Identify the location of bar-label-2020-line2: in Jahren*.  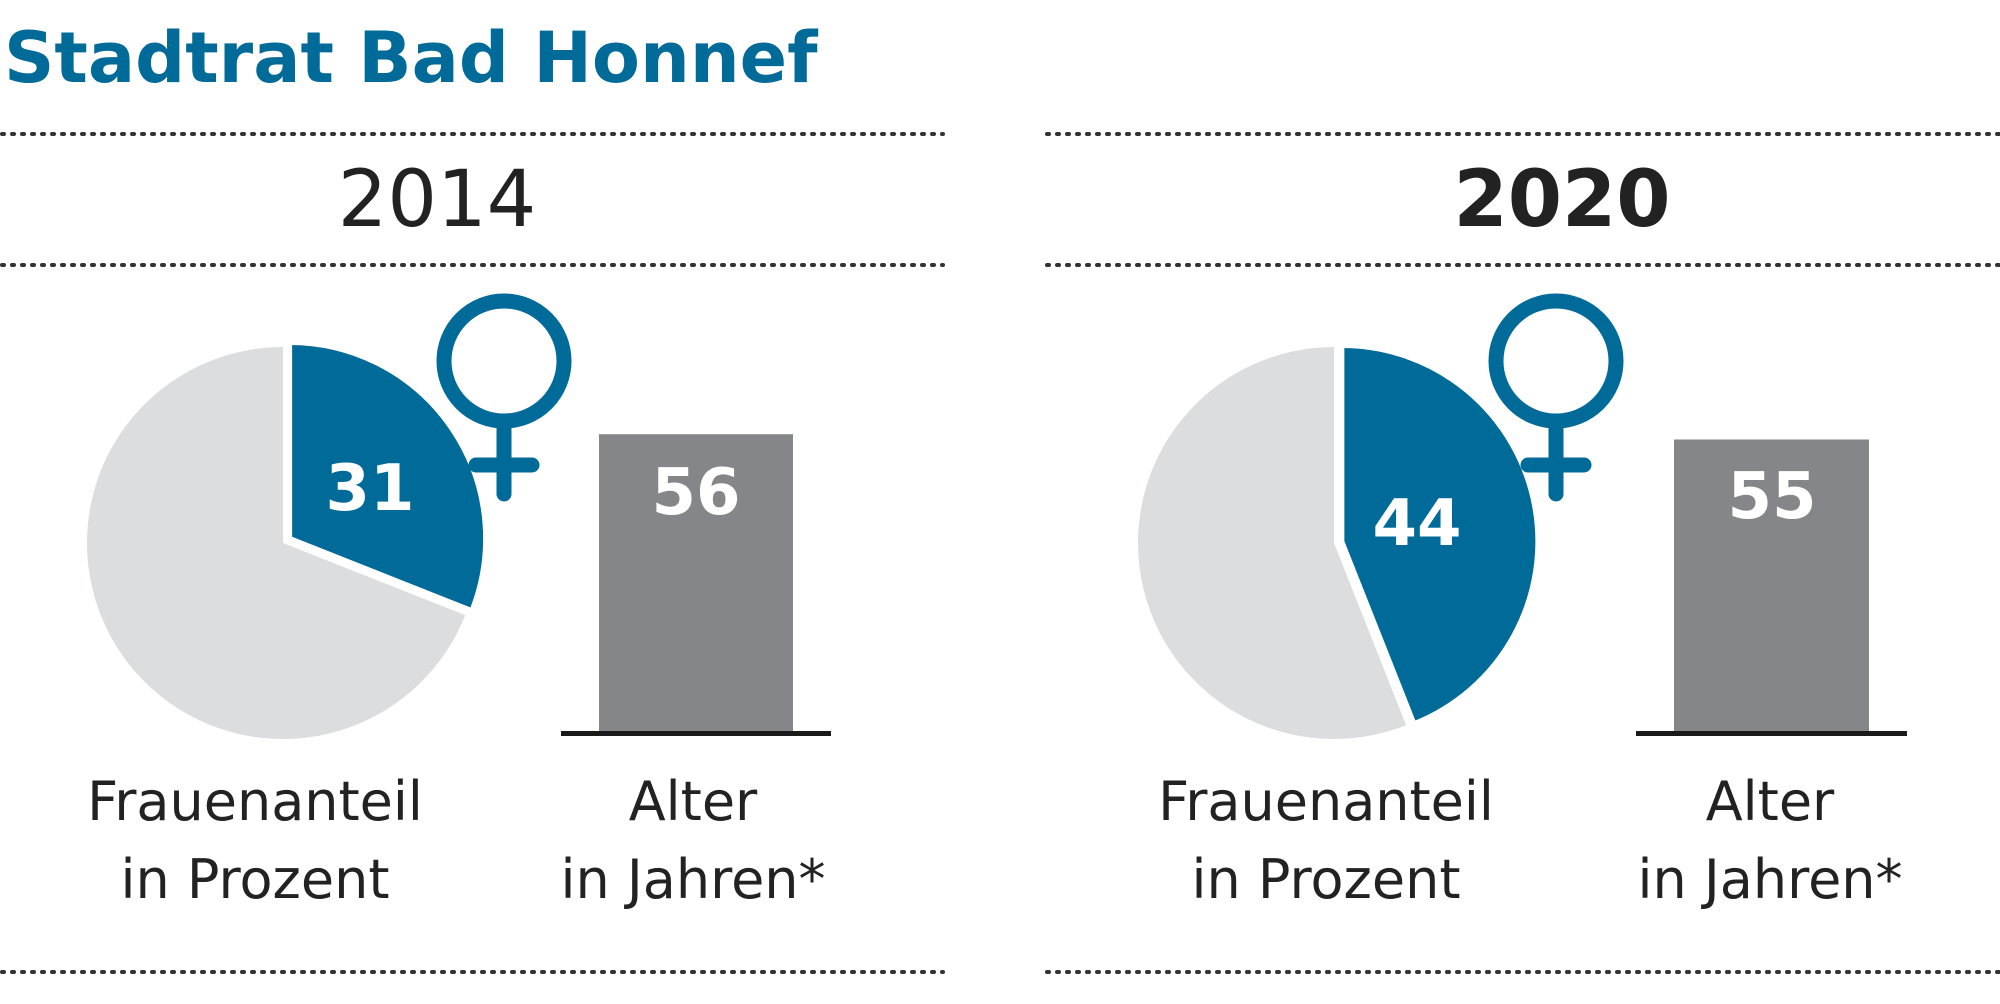
(1769, 879).